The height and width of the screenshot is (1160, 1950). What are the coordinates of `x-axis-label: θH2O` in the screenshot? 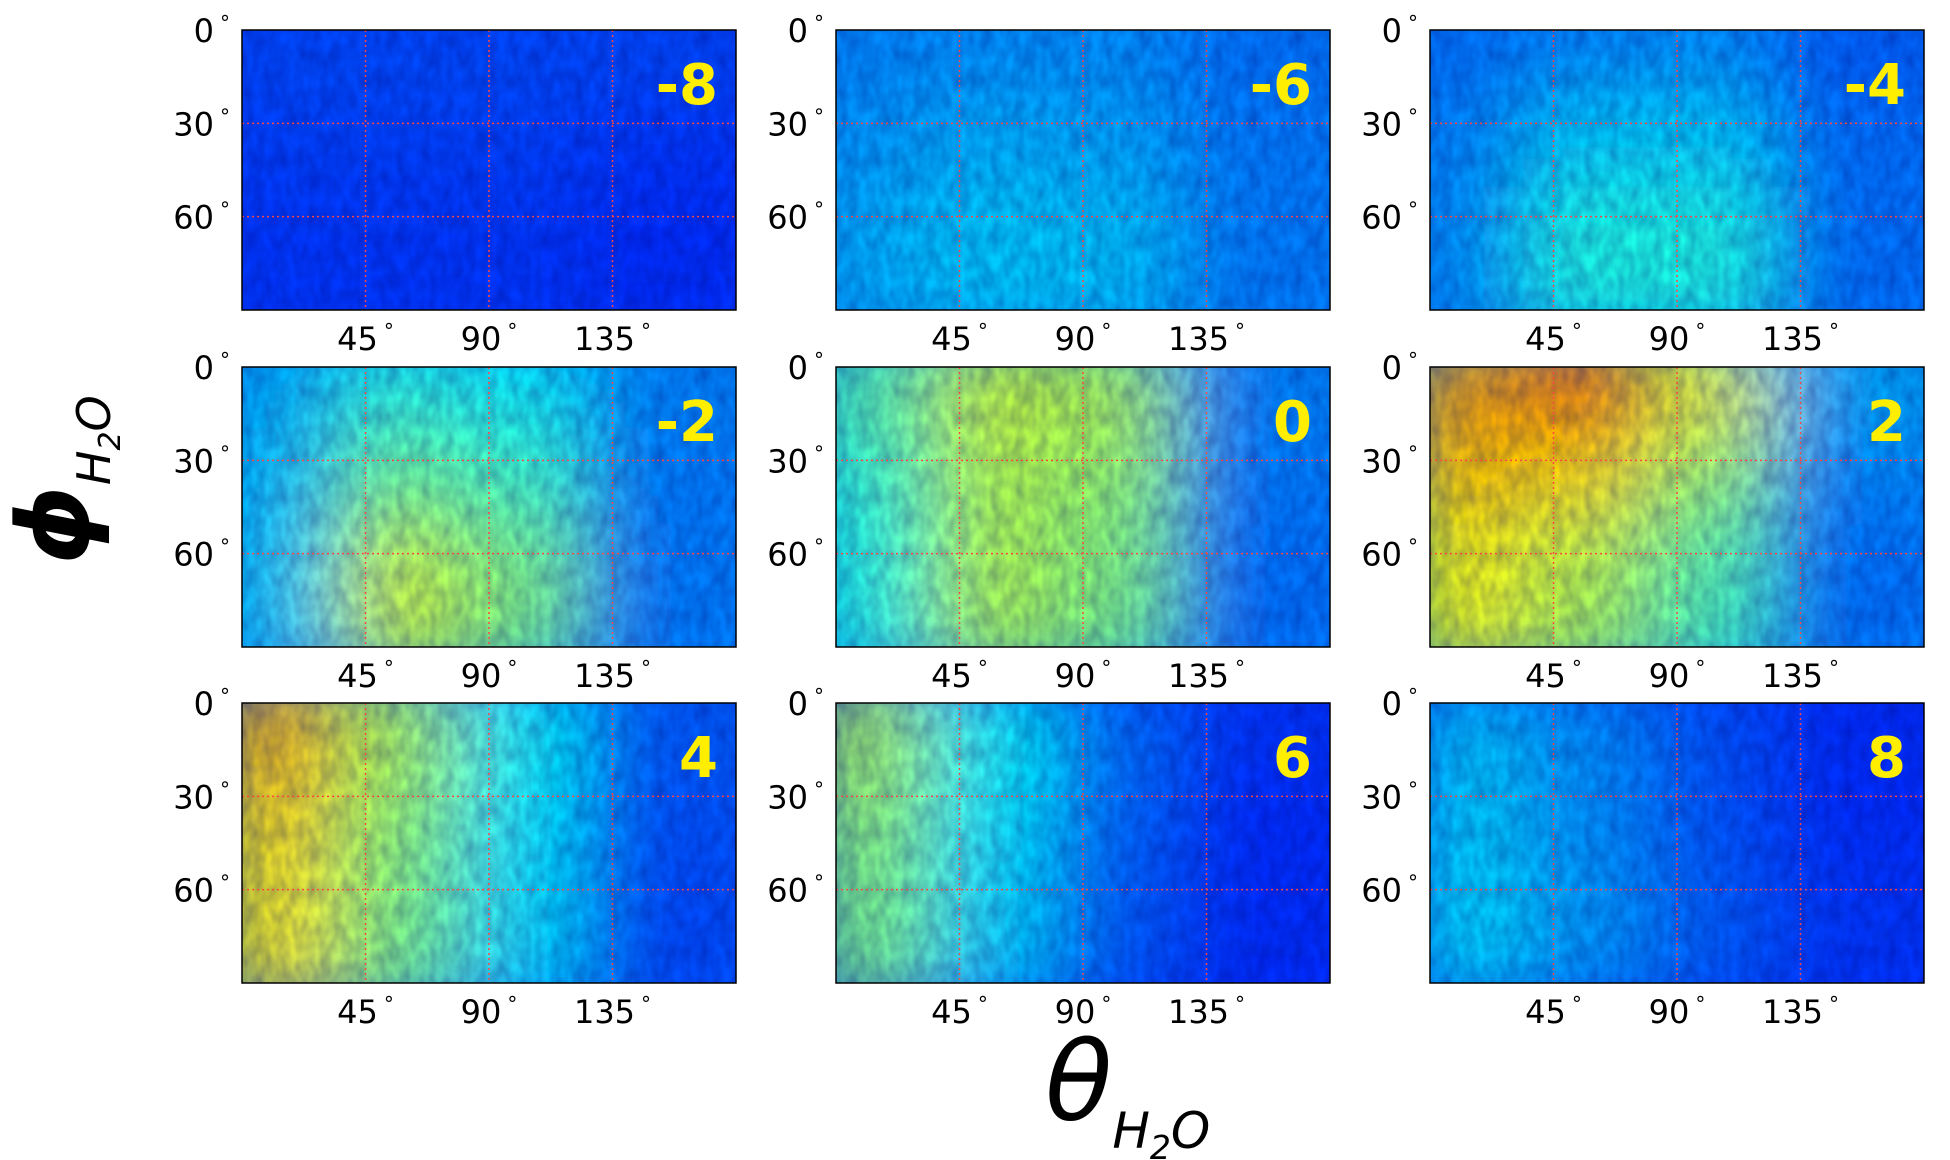 It's located at (1127, 1089).